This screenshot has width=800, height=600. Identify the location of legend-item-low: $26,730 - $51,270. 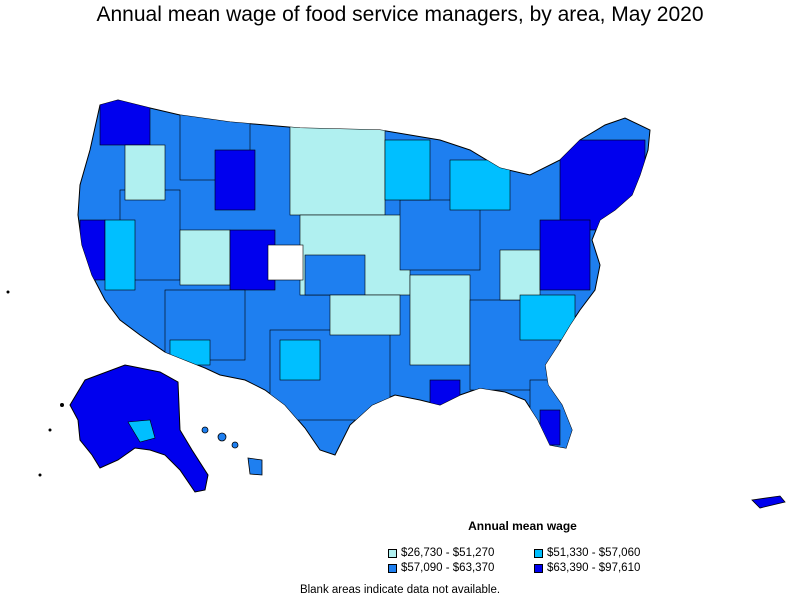
(441, 553).